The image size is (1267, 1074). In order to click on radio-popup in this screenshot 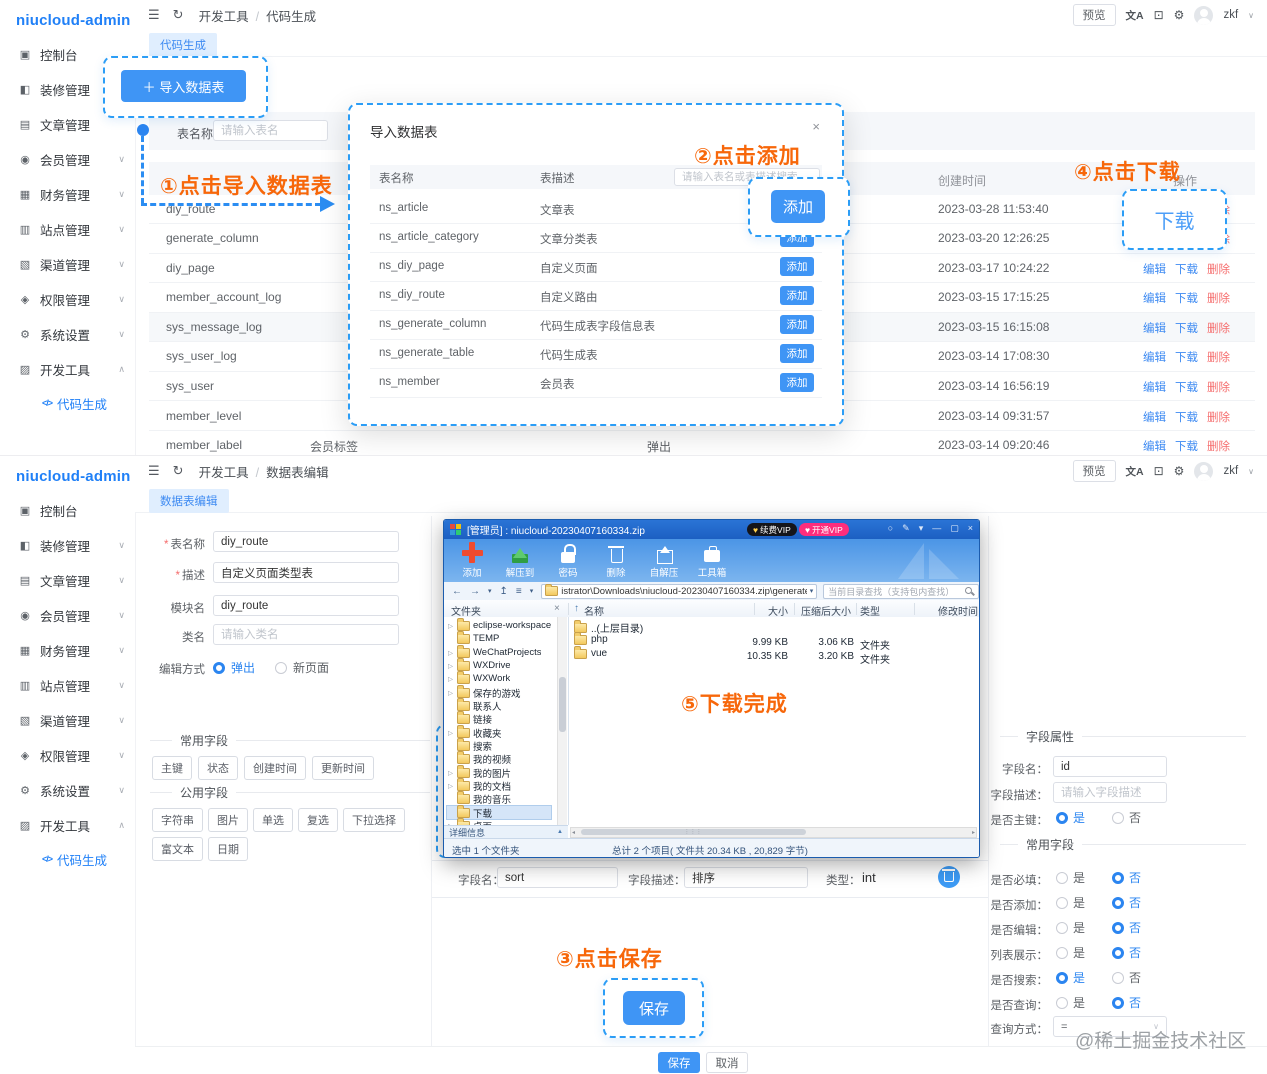, I will do `click(219, 667)`.